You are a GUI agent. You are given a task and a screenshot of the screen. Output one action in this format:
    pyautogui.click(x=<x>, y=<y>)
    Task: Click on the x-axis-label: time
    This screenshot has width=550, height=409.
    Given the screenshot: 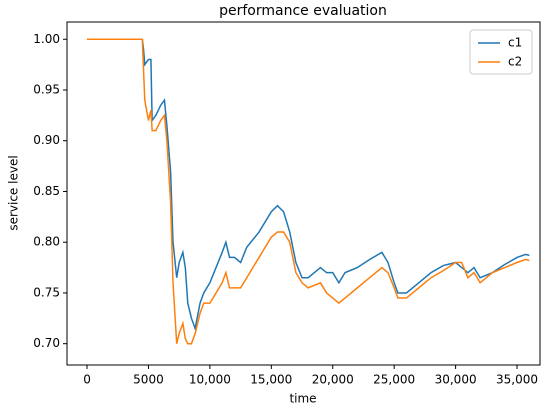 What is the action you would take?
    pyautogui.click(x=302, y=399)
    